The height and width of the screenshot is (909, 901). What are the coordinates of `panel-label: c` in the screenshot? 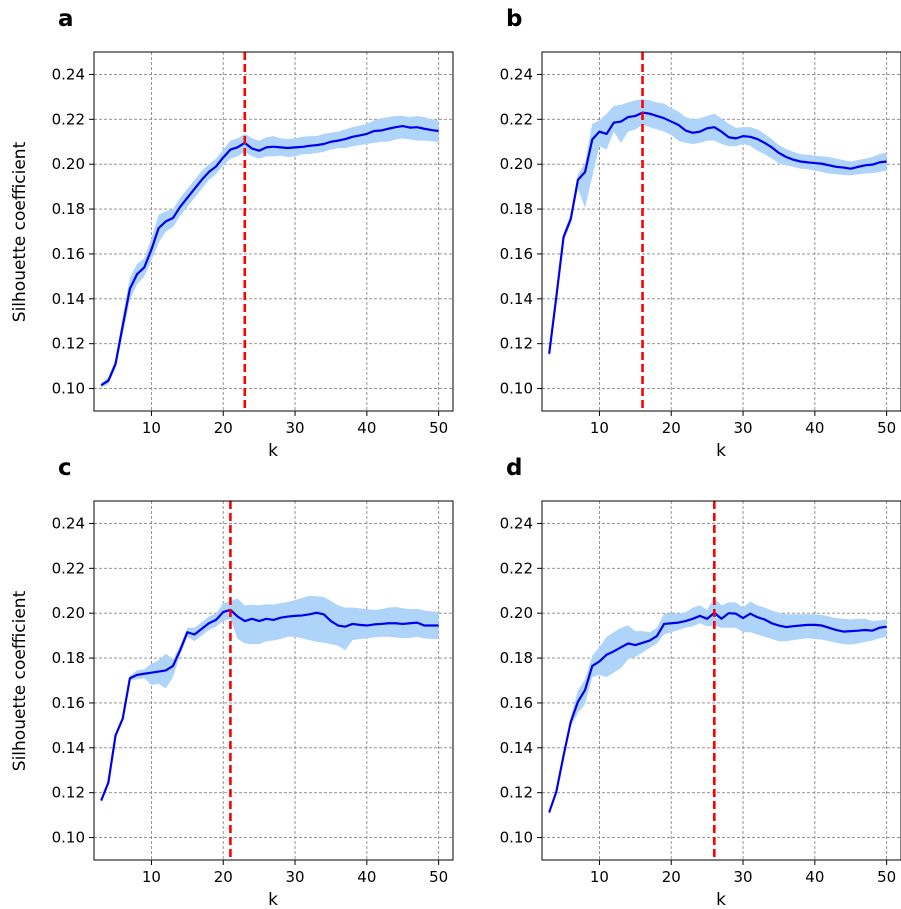 It's located at (65, 468).